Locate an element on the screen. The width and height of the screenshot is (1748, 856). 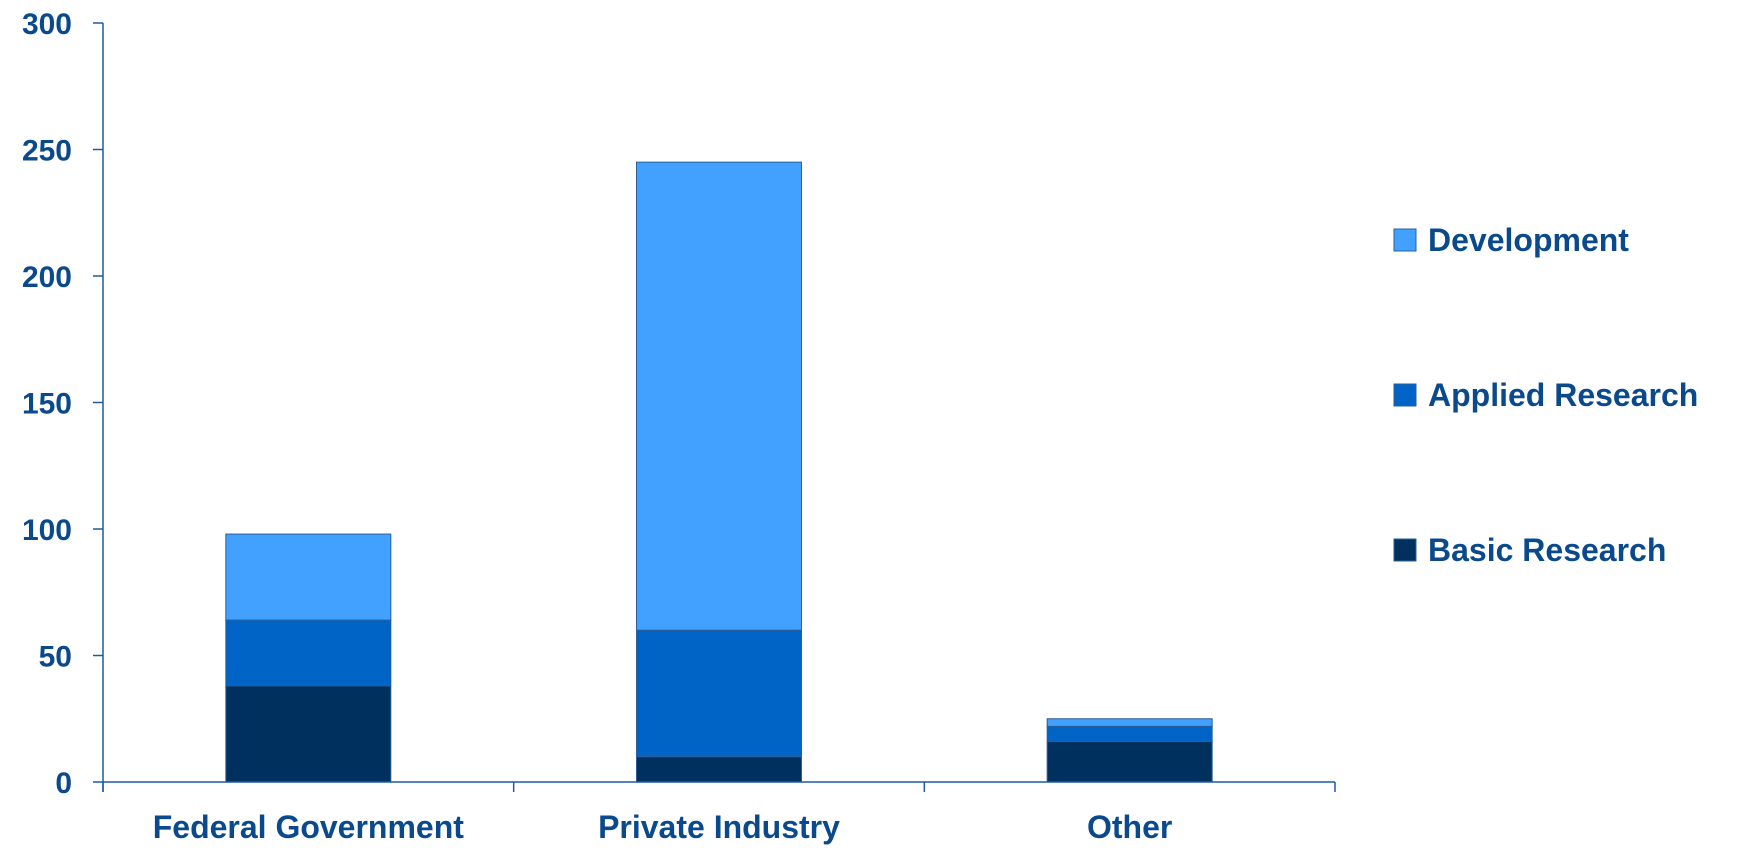
legend-swatch-basic-research is located at coordinates (1405, 550).